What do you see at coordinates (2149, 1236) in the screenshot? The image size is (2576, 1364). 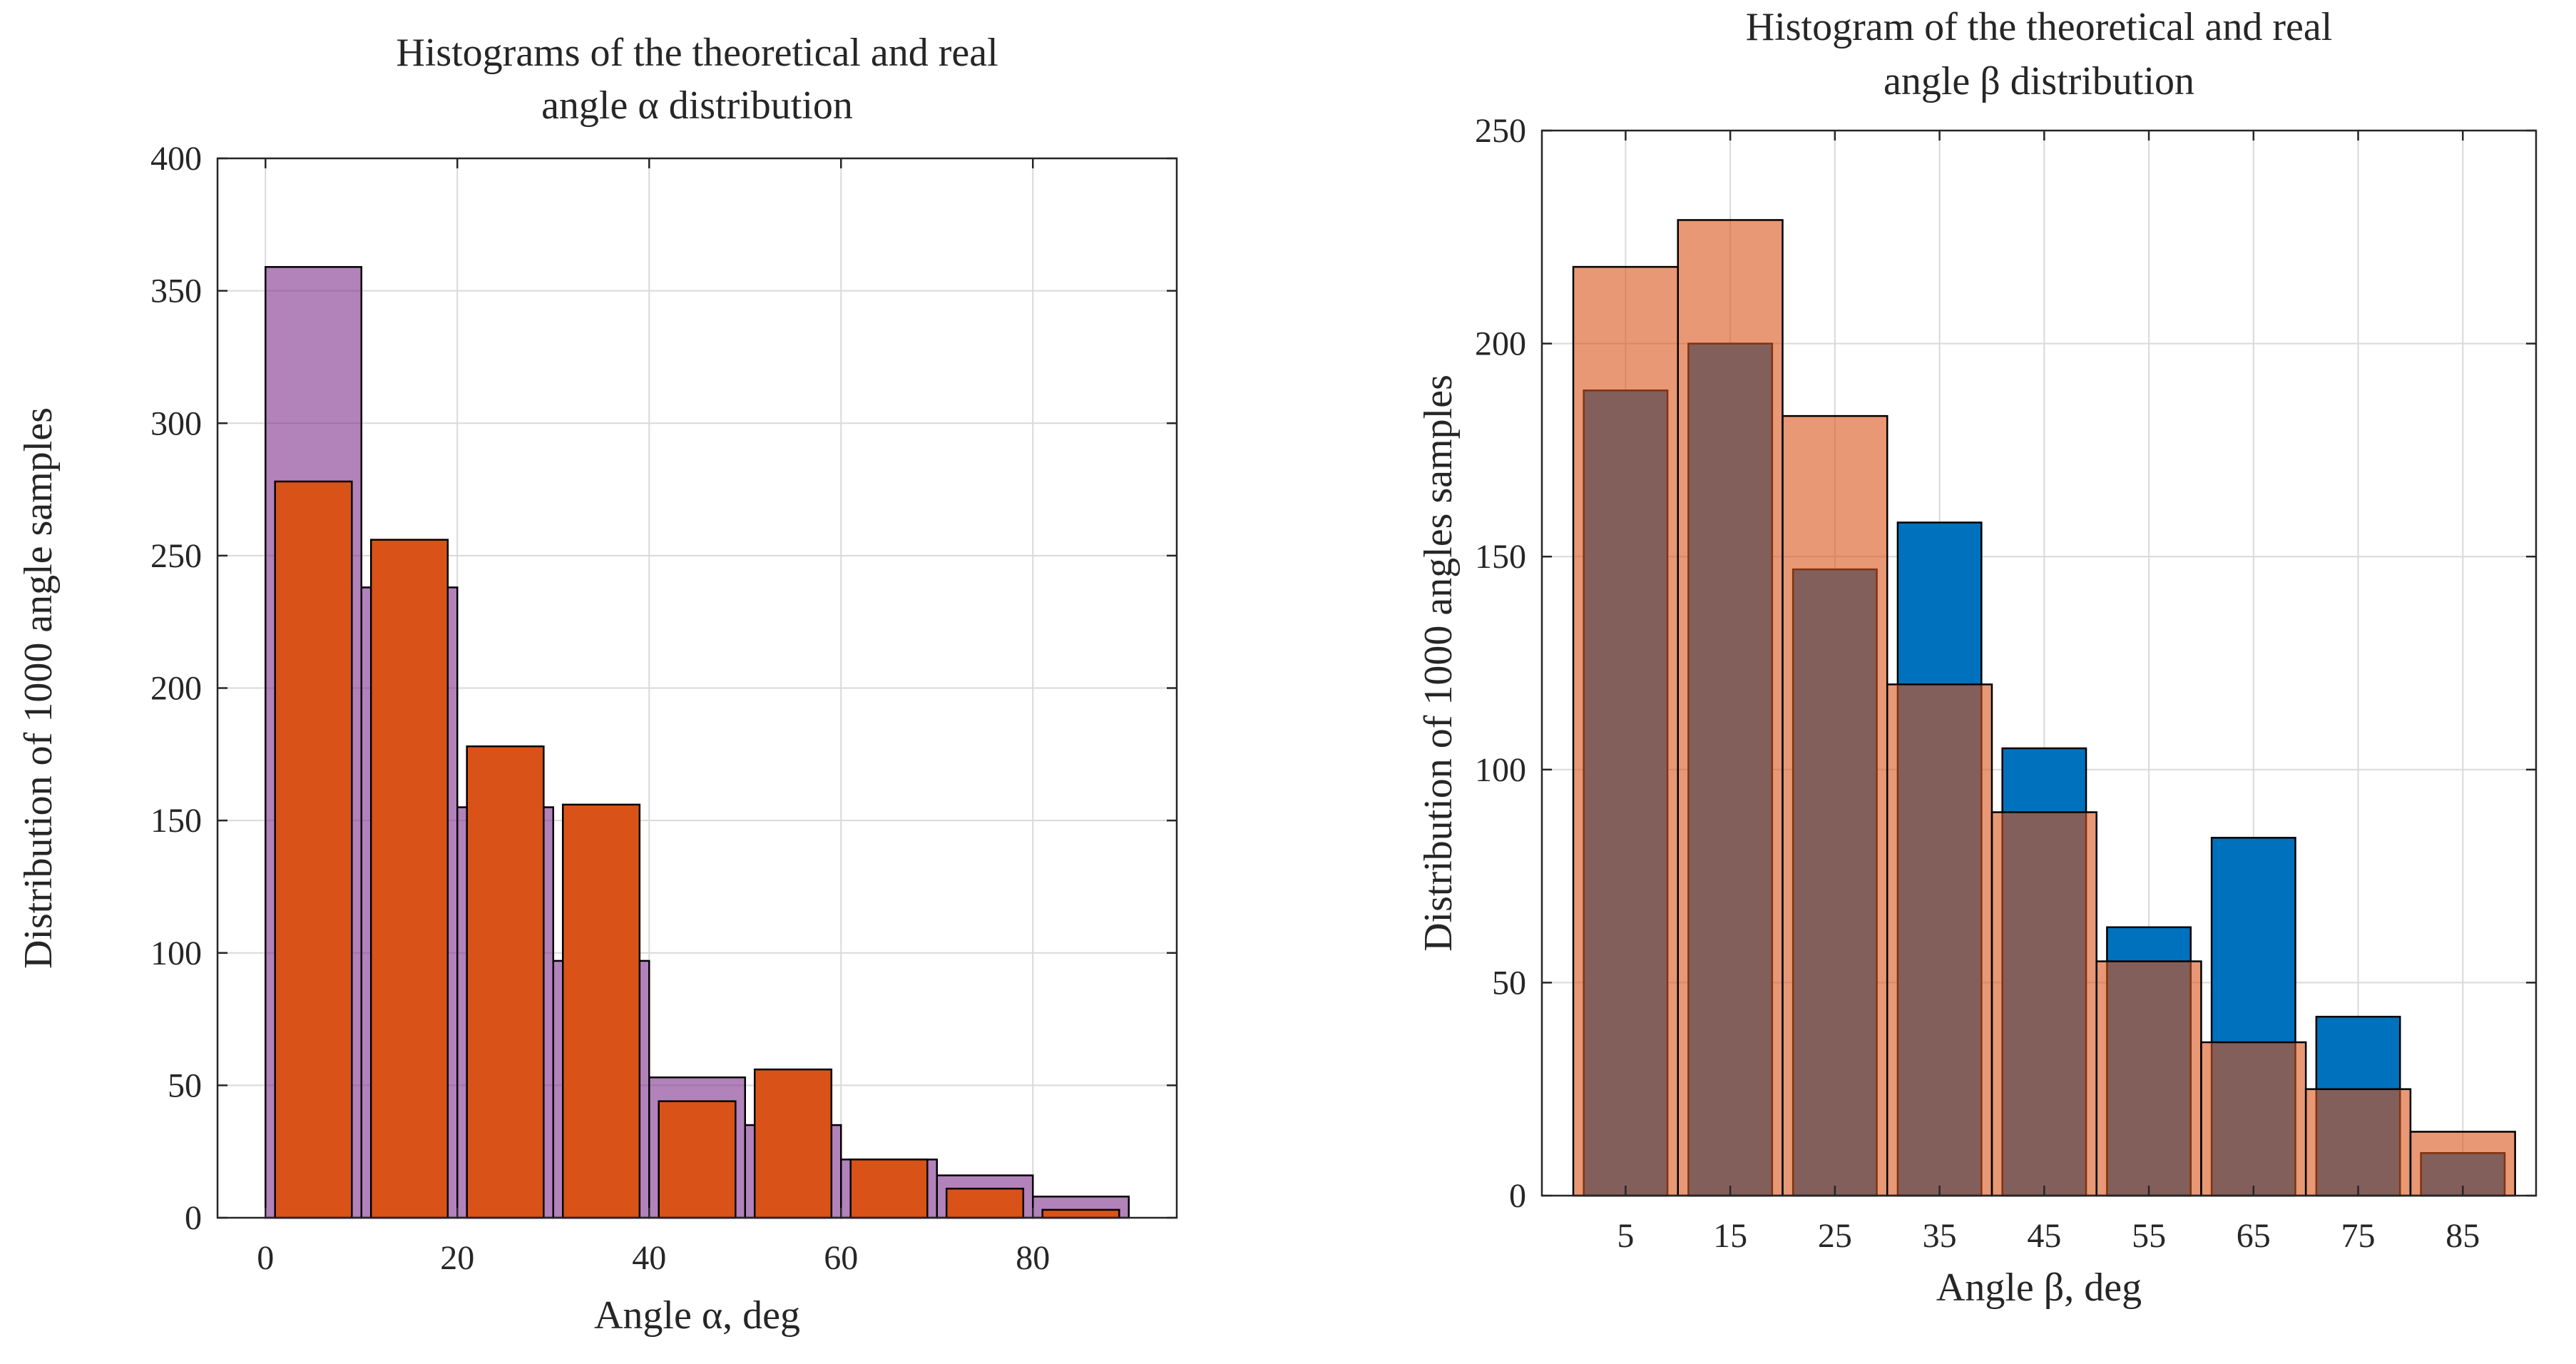 I see `x-tick-label: 55` at bounding box center [2149, 1236].